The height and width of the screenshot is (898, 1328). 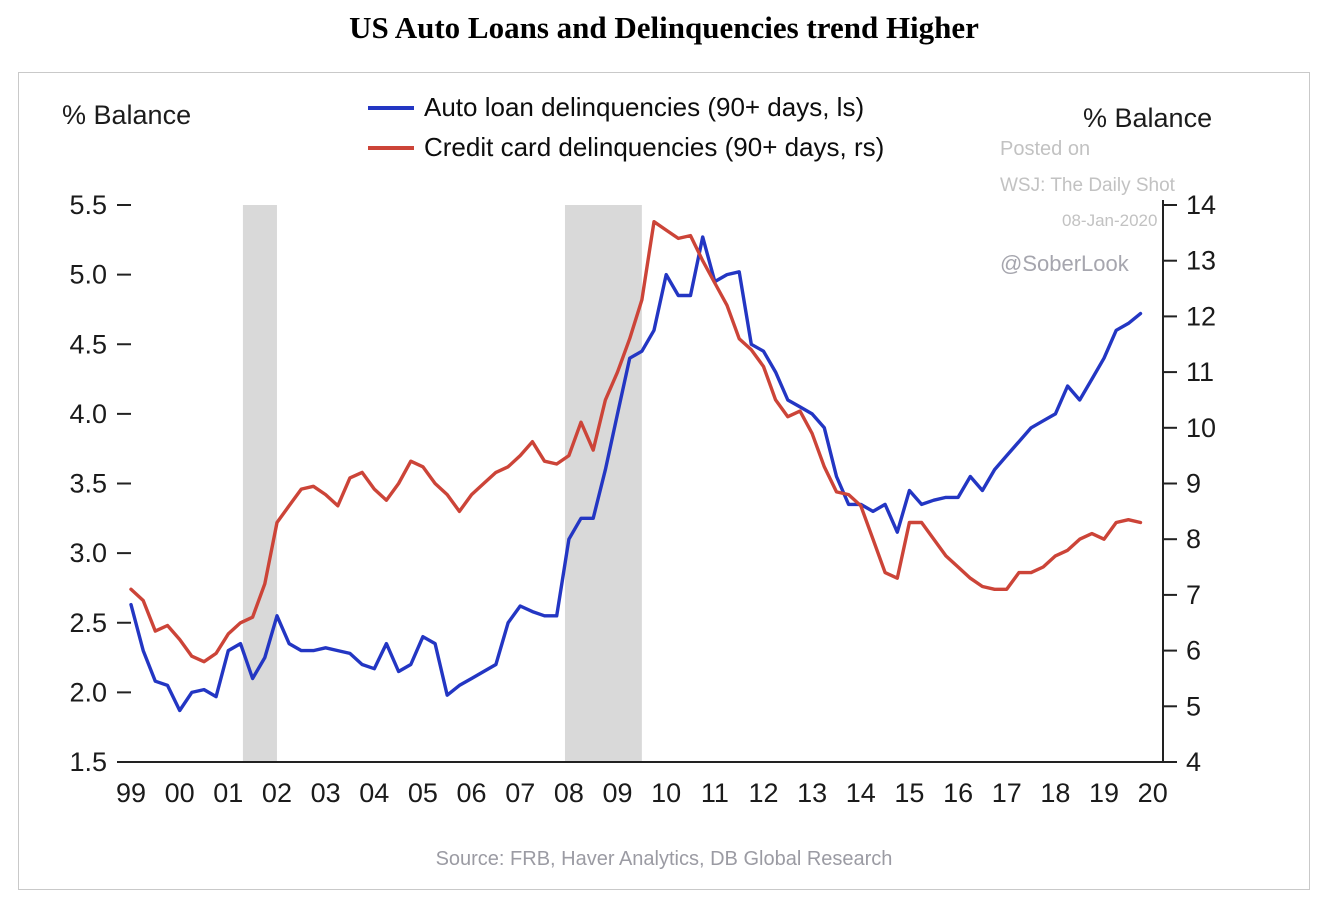 I want to click on x-axis-tick-label: 11, so click(x=715, y=793).